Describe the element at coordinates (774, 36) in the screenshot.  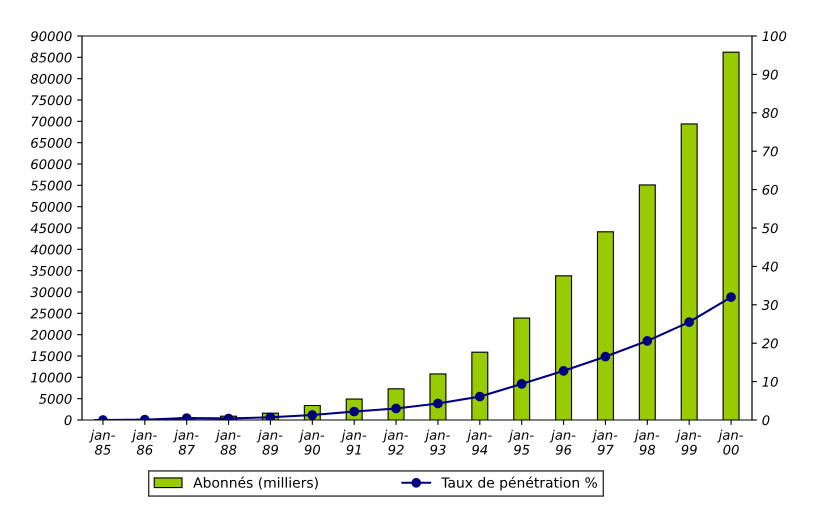
I see `y2-tick-label: 100` at that location.